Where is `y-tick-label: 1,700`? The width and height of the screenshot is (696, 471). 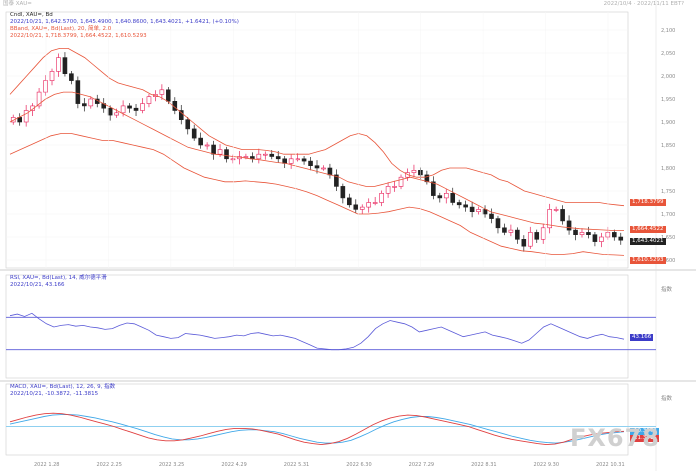
y-tick-label: 1,700 is located at coordinates (668, 215).